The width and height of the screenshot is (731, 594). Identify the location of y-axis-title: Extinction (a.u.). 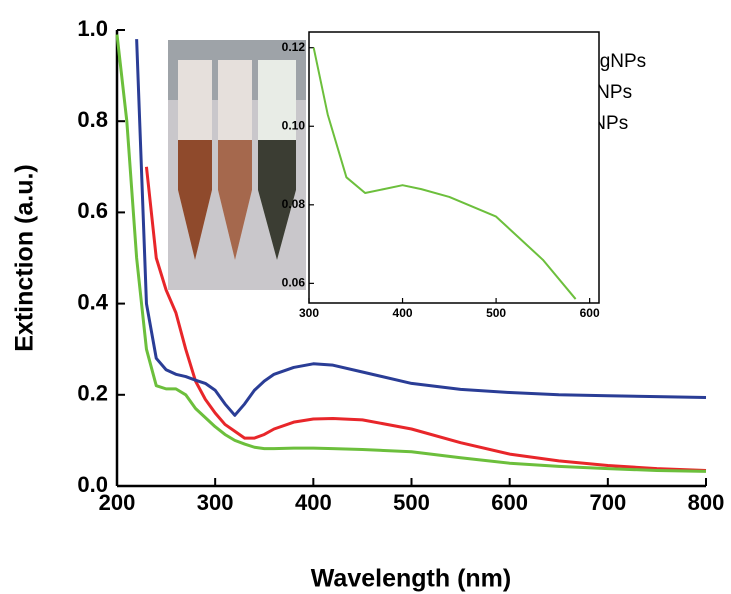
(25, 258).